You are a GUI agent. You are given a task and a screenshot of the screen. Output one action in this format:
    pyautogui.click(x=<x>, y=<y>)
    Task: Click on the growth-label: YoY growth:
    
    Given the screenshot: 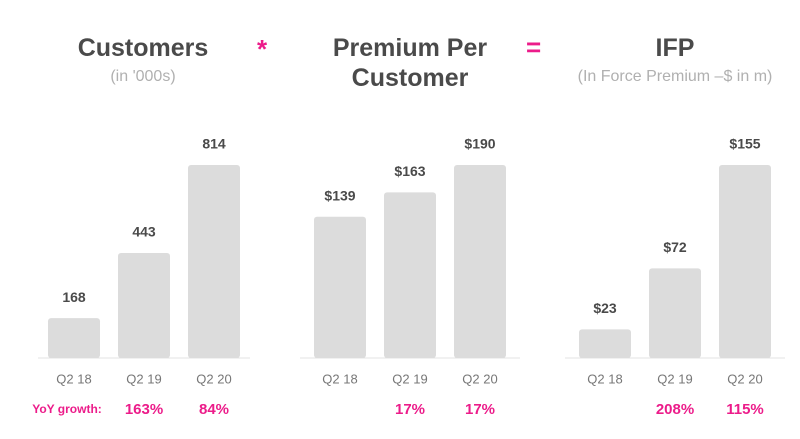 What is the action you would take?
    pyautogui.click(x=67, y=409)
    